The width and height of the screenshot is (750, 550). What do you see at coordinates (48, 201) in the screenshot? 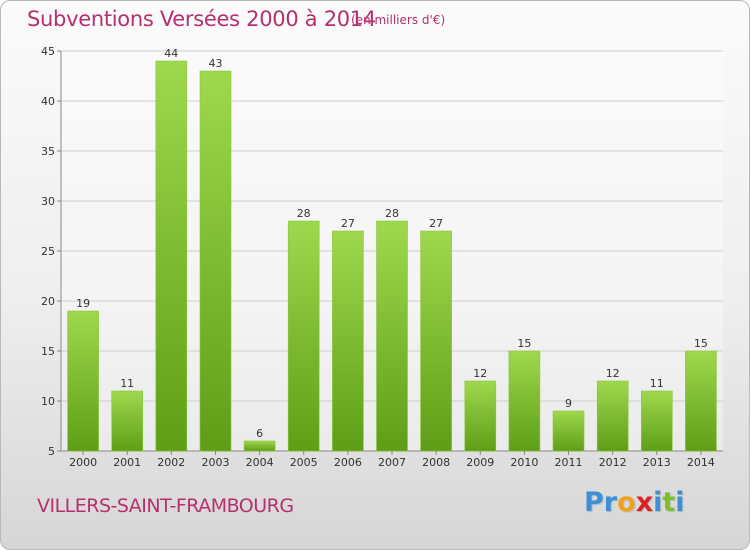
I see `y-tick-label: 30` at bounding box center [48, 201].